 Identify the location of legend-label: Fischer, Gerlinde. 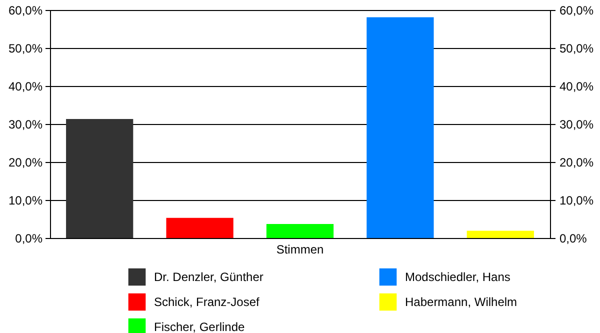
(200, 326).